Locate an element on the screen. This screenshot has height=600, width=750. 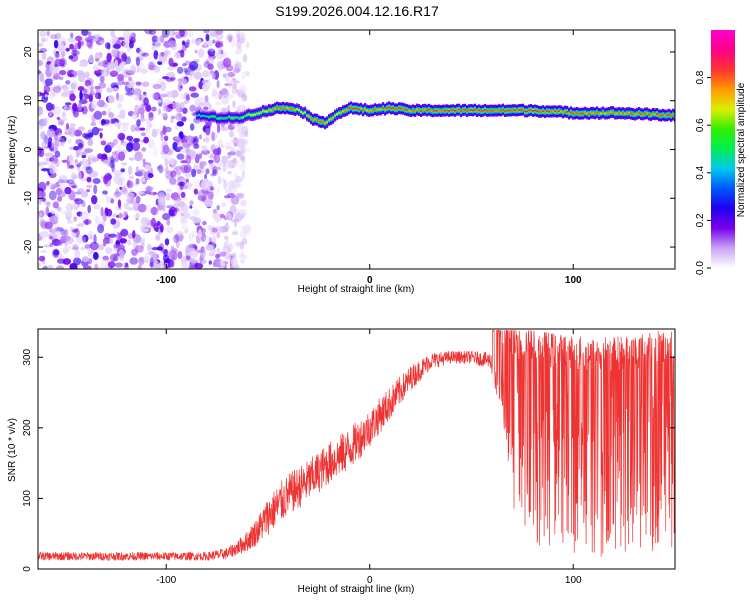
spectrogram-x-tick-label: 0 is located at coordinates (370, 280).